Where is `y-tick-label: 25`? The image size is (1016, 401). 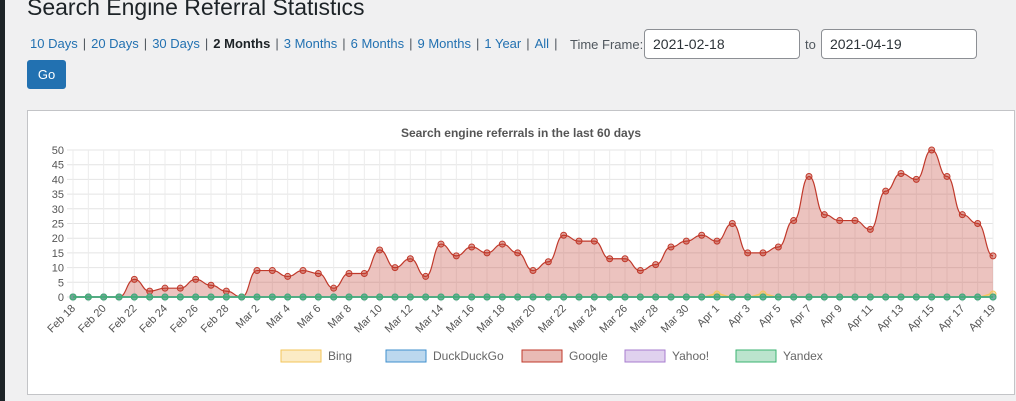
y-tick-label: 25 is located at coordinates (58, 225).